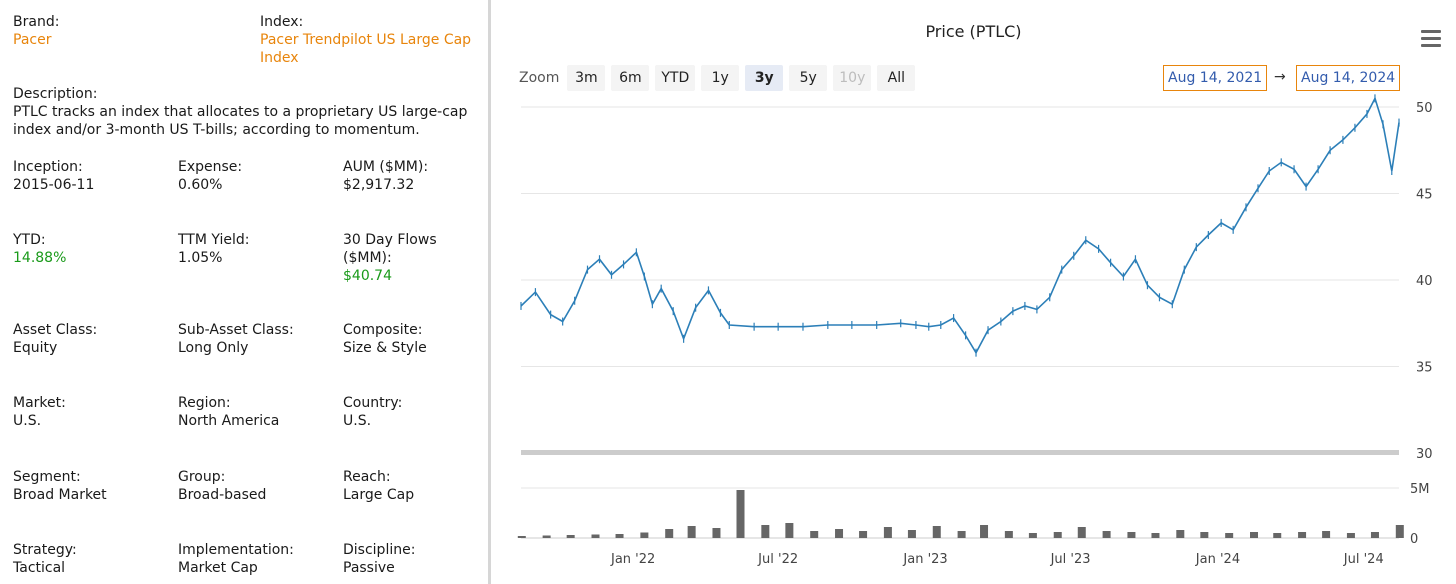  I want to click on x-tick-label: Jul '23, so click(1070, 559).